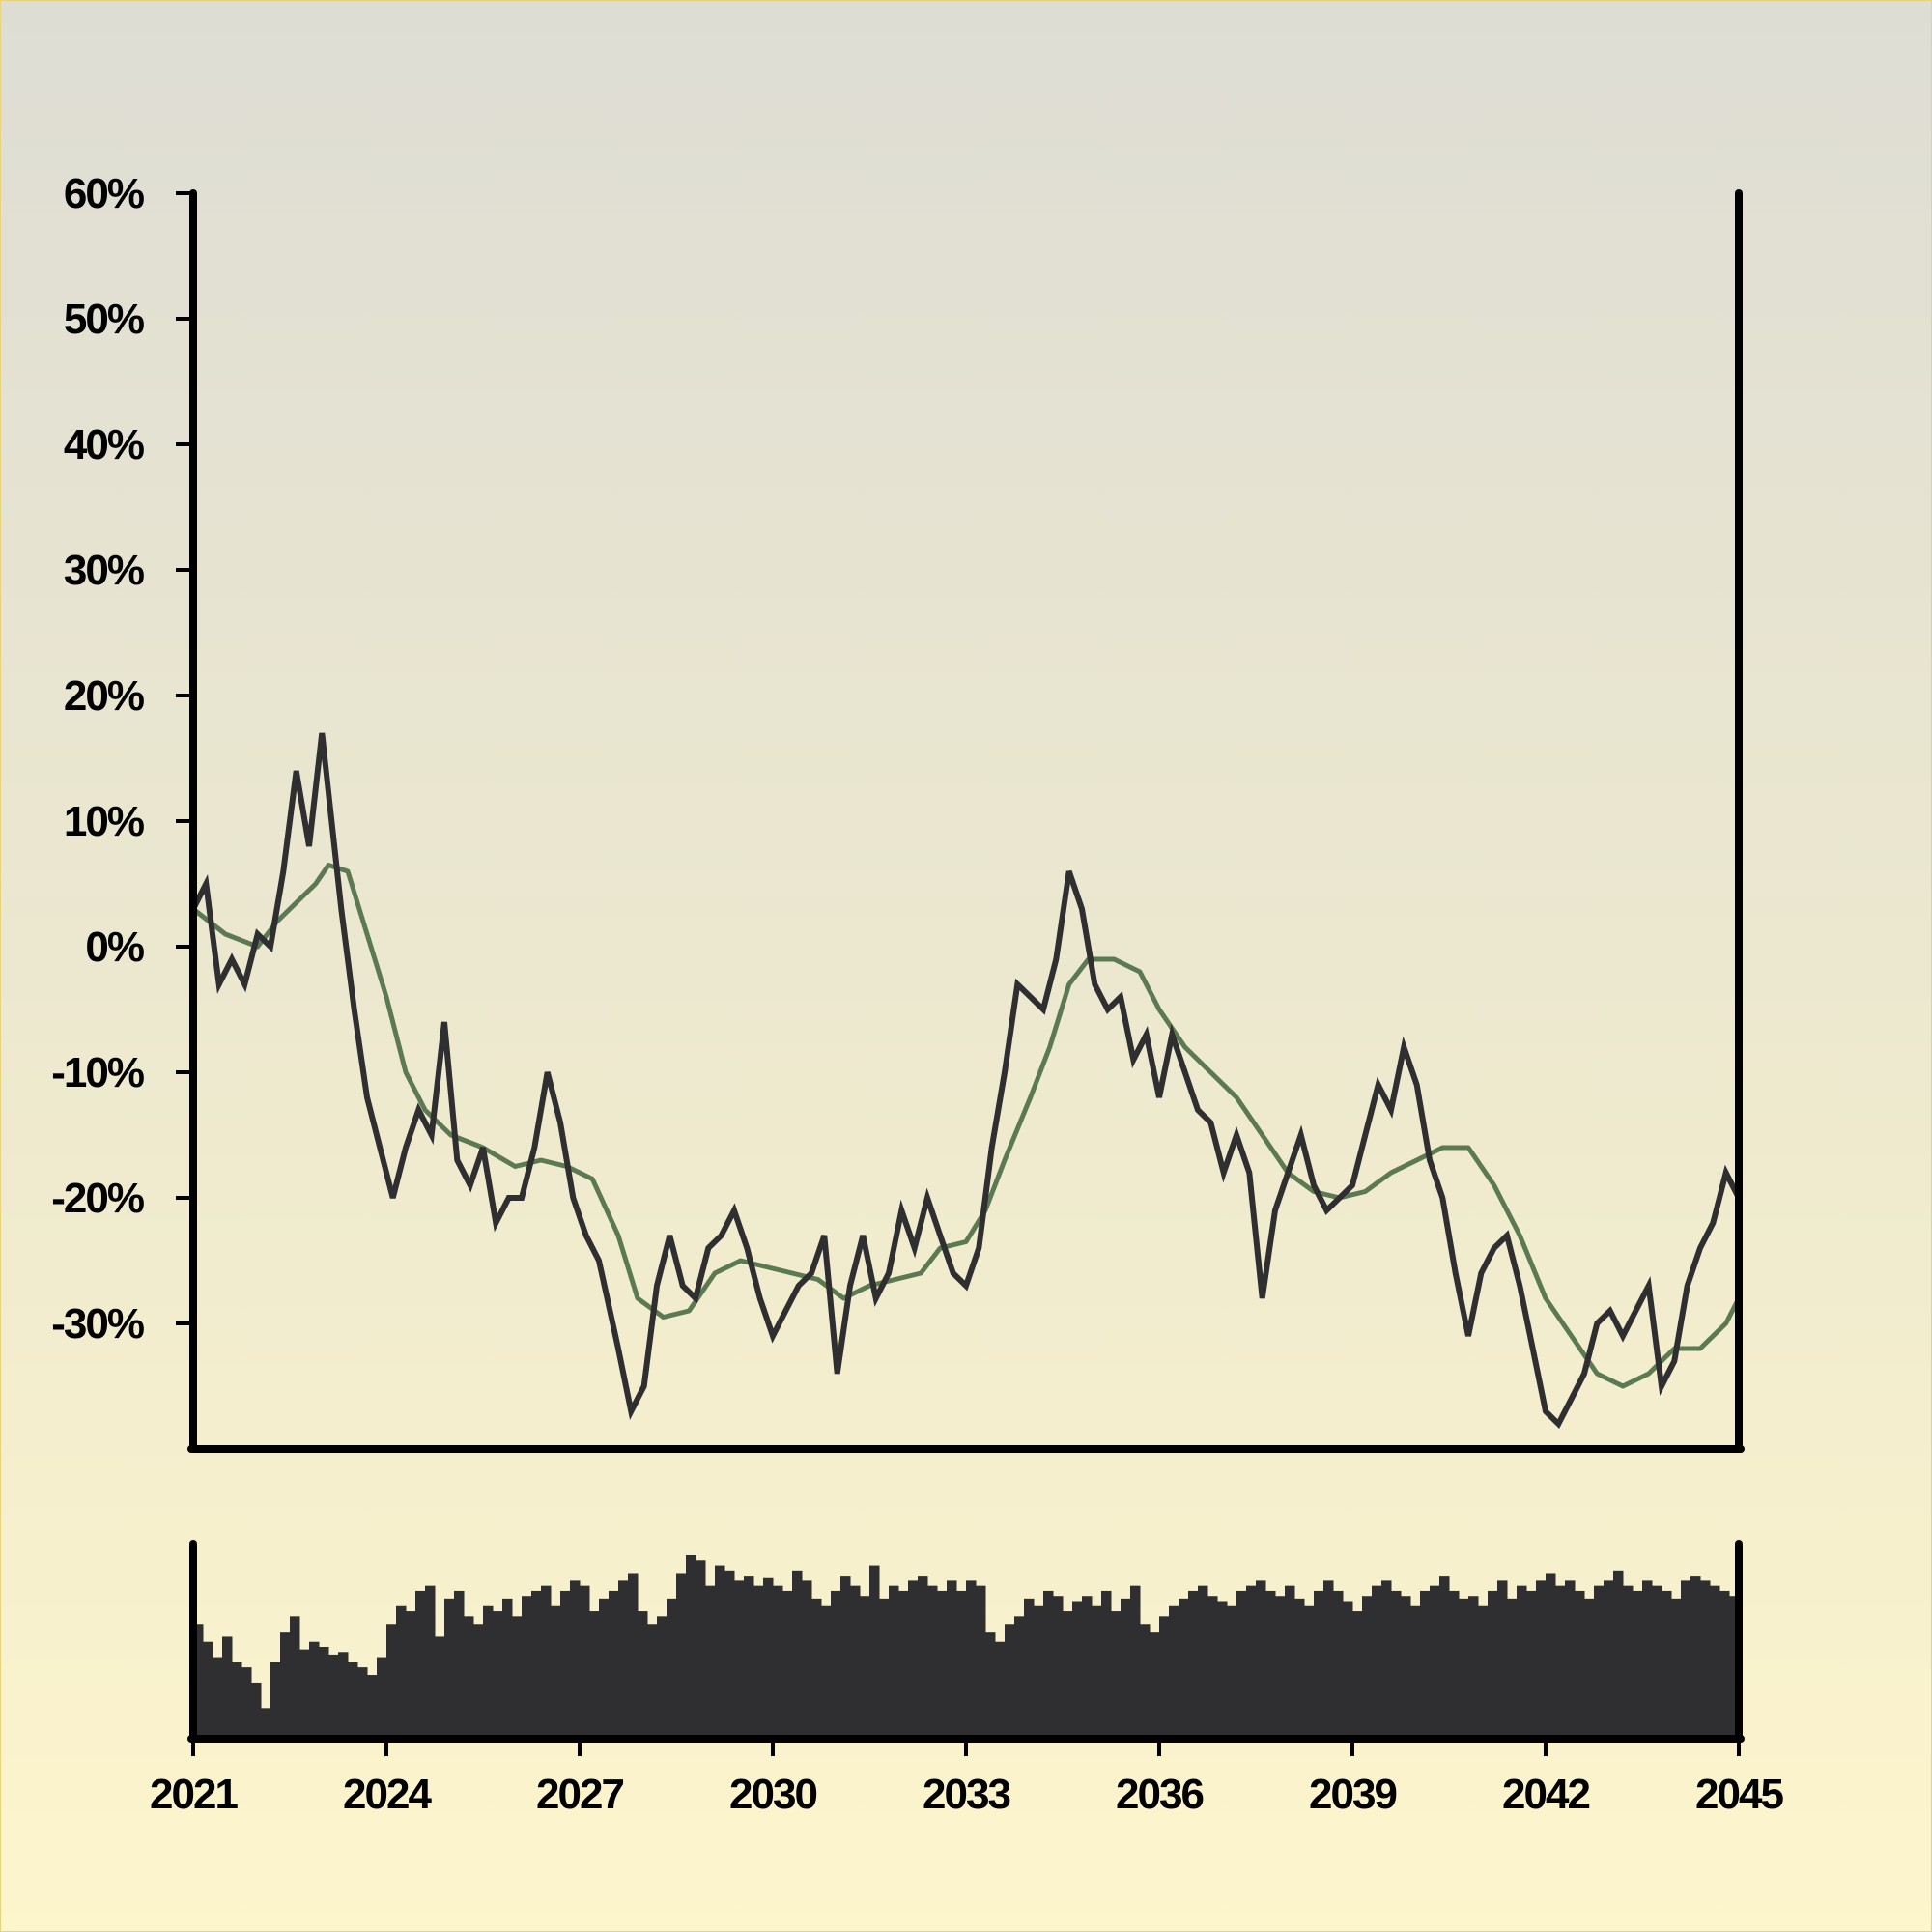  I want to click on x-tick-label: 2036, so click(1159, 1794).